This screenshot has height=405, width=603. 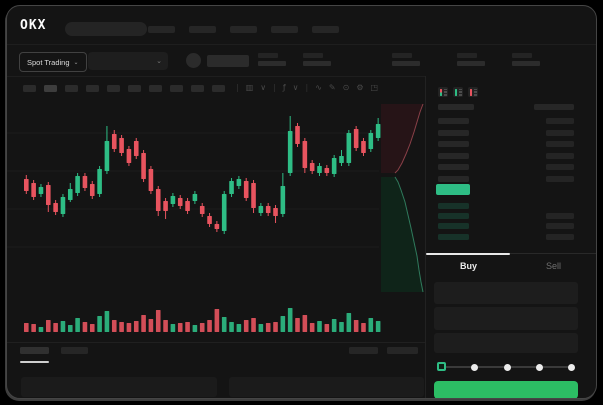 What do you see at coordinates (301, 25) in the screenshot?
I see `top-nav: OKX` at bounding box center [301, 25].